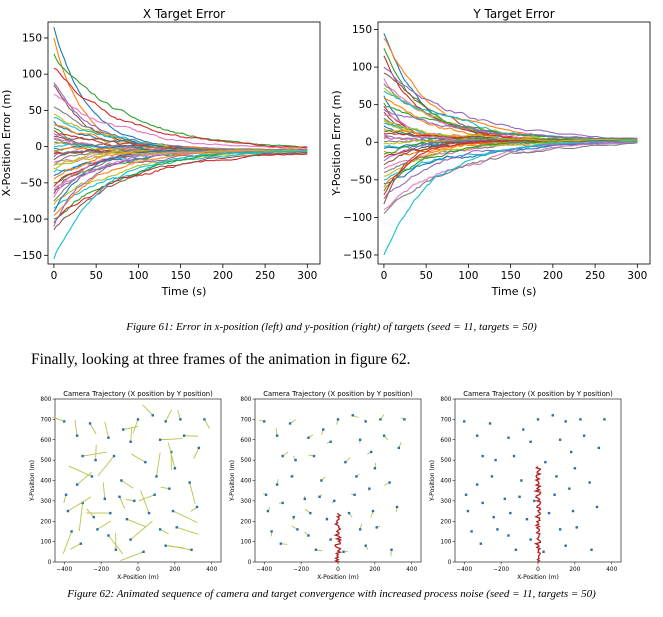 The image size is (663, 617). Describe the element at coordinates (361, 180) in the screenshot. I see `y-tick-label: −50` at that location.